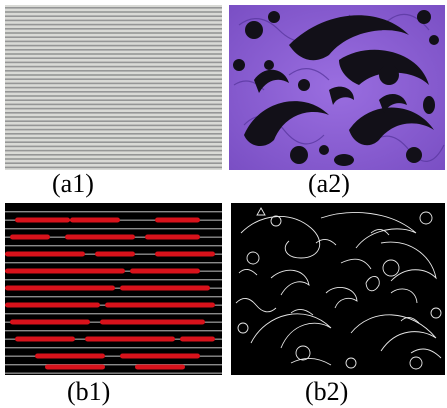 The height and width of the screenshot is (408, 447). Describe the element at coordinates (89, 391) in the screenshot. I see `caption-b1: (b1)` at that location.